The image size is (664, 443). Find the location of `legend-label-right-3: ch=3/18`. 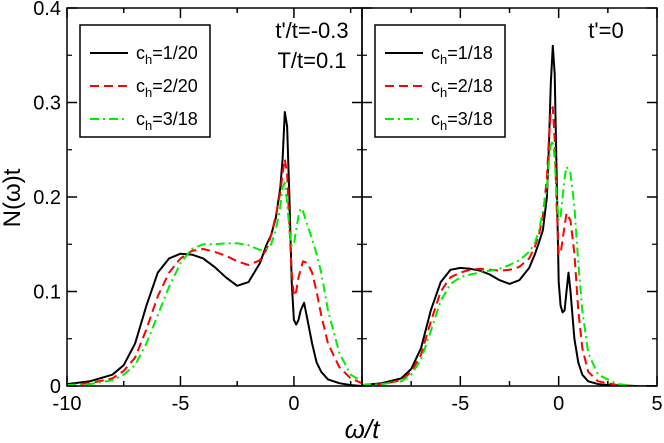

legend-label-right-3: ch=3/18 is located at coordinates (462, 121).